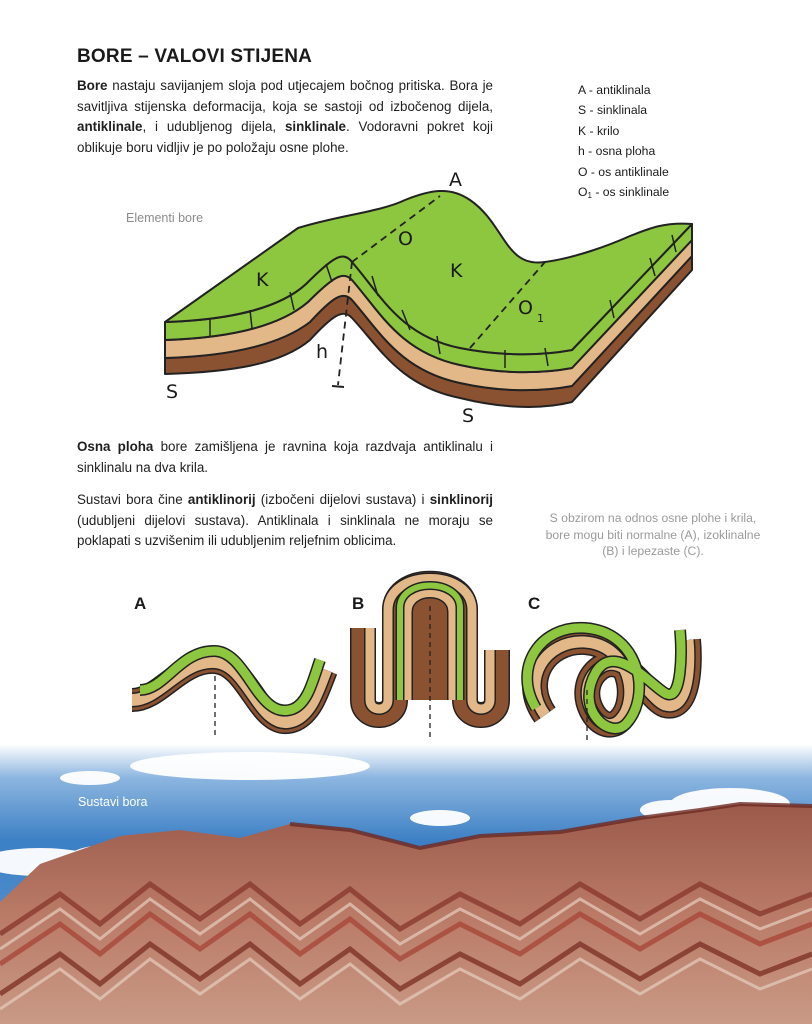 This screenshot has width=812, height=1024. I want to click on label-s-left: S, so click(172, 392).